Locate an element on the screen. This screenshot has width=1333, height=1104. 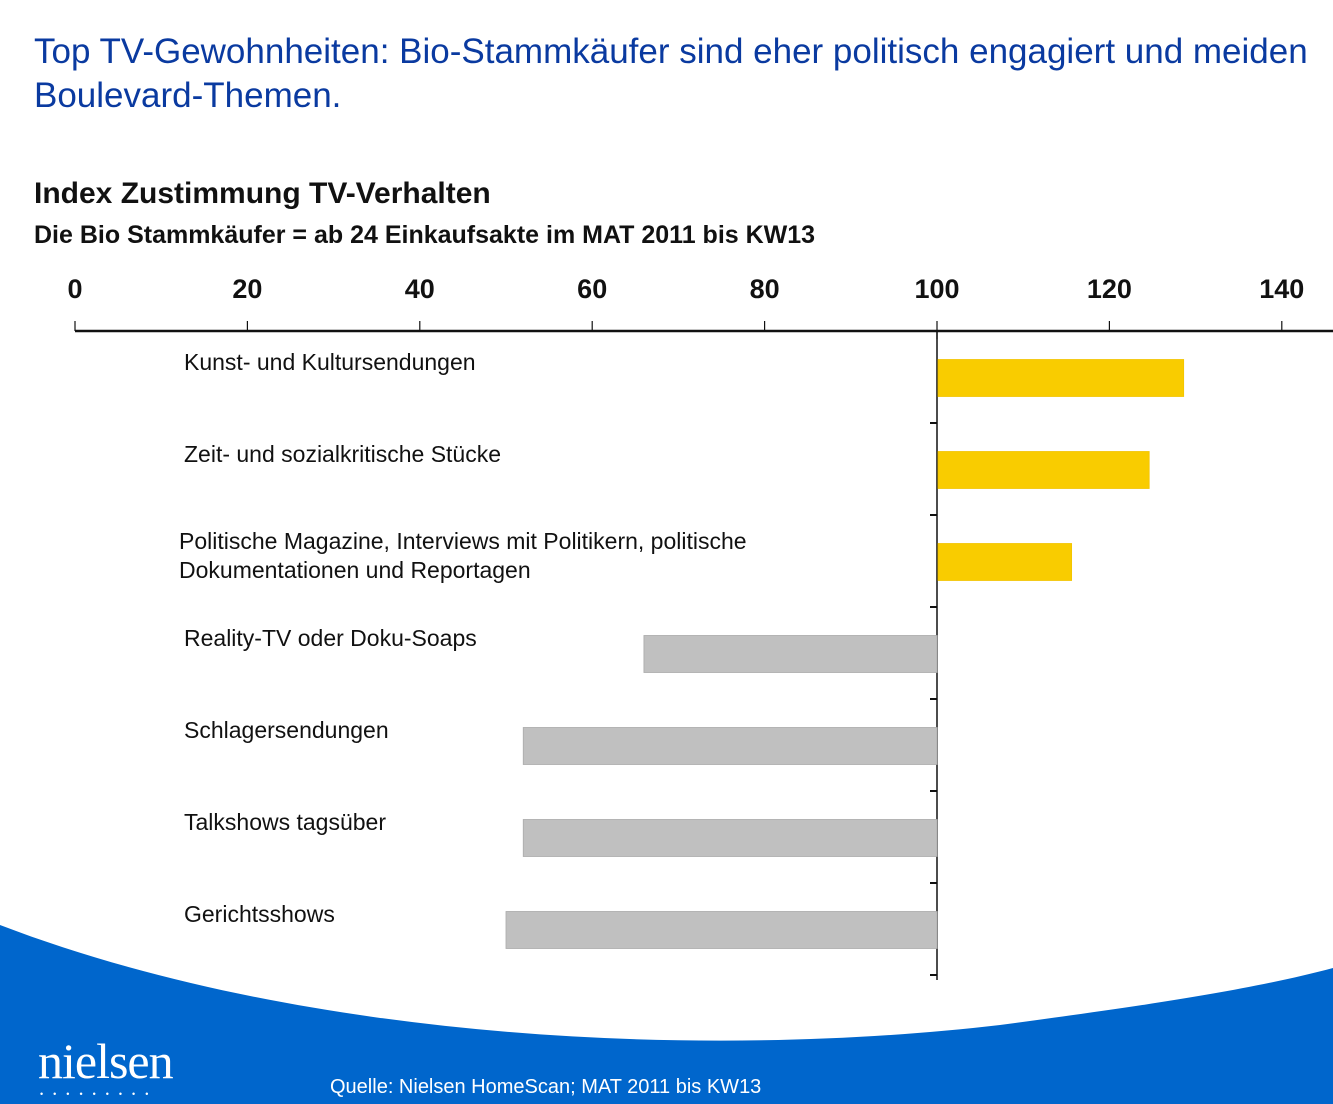
x-tick-label: 60 is located at coordinates (592, 289).